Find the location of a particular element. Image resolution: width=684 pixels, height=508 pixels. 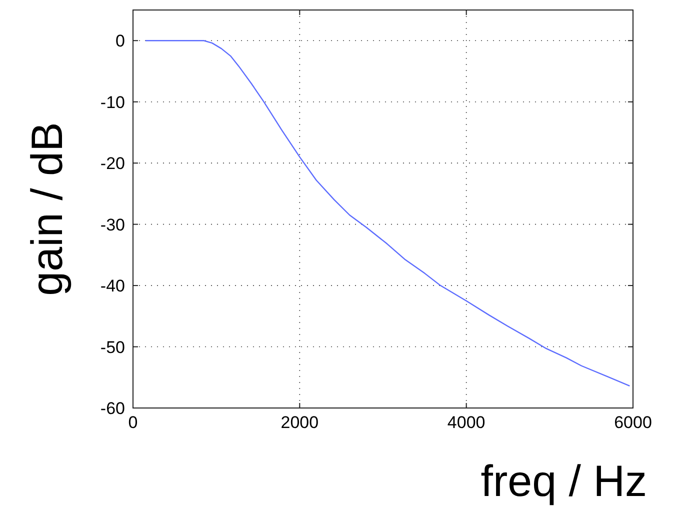

x-tick-label: 6000 is located at coordinates (633, 422).